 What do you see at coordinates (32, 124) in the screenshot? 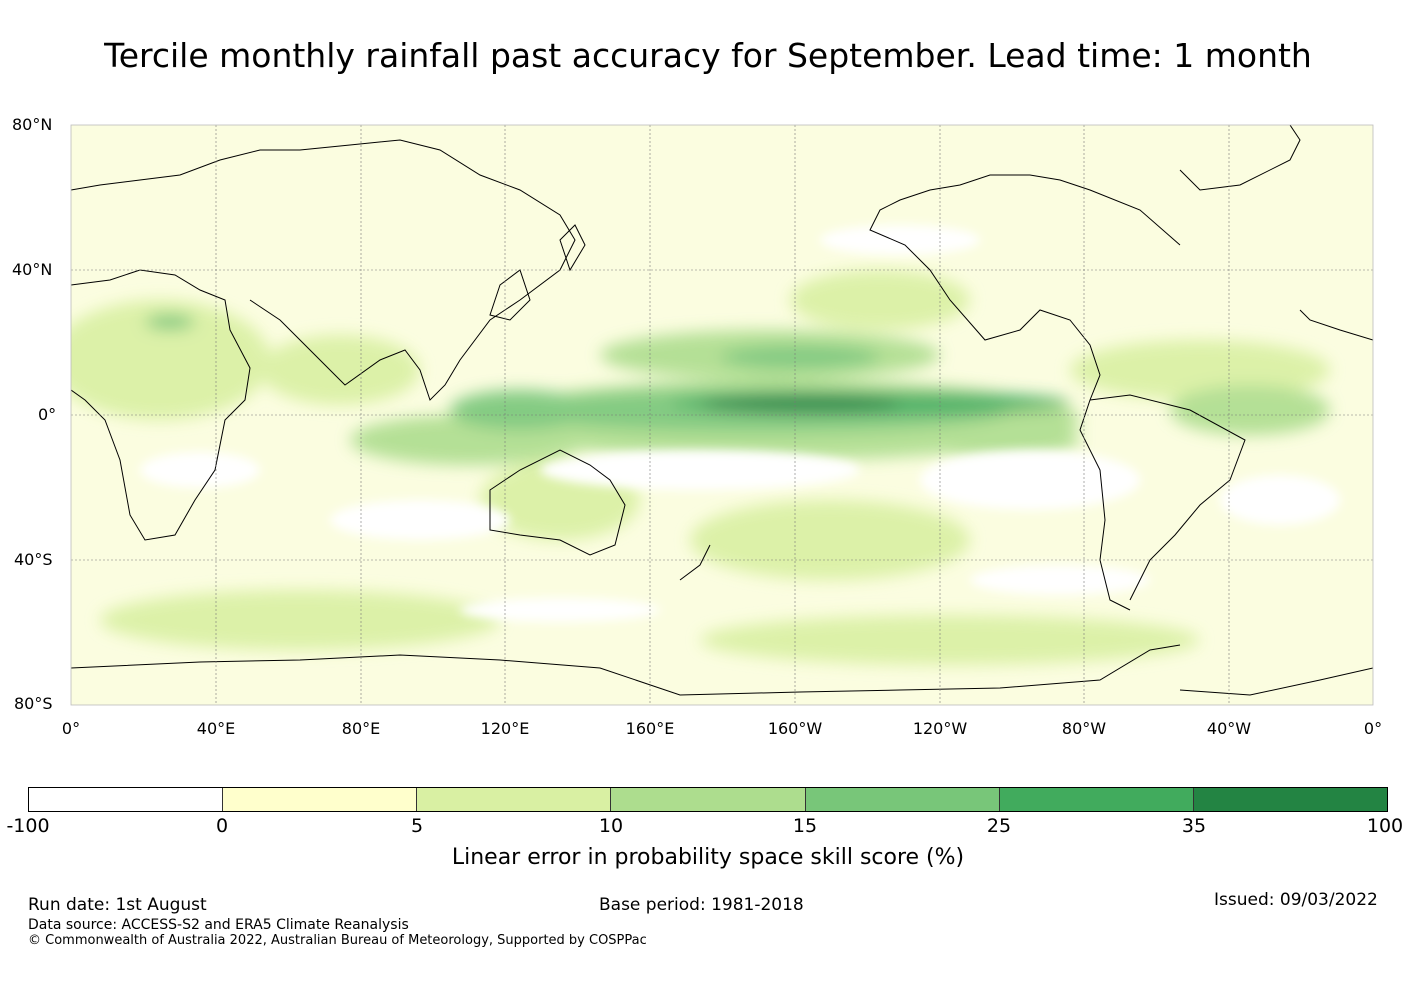
I see `lat-label-80n: 80°N` at bounding box center [32, 124].